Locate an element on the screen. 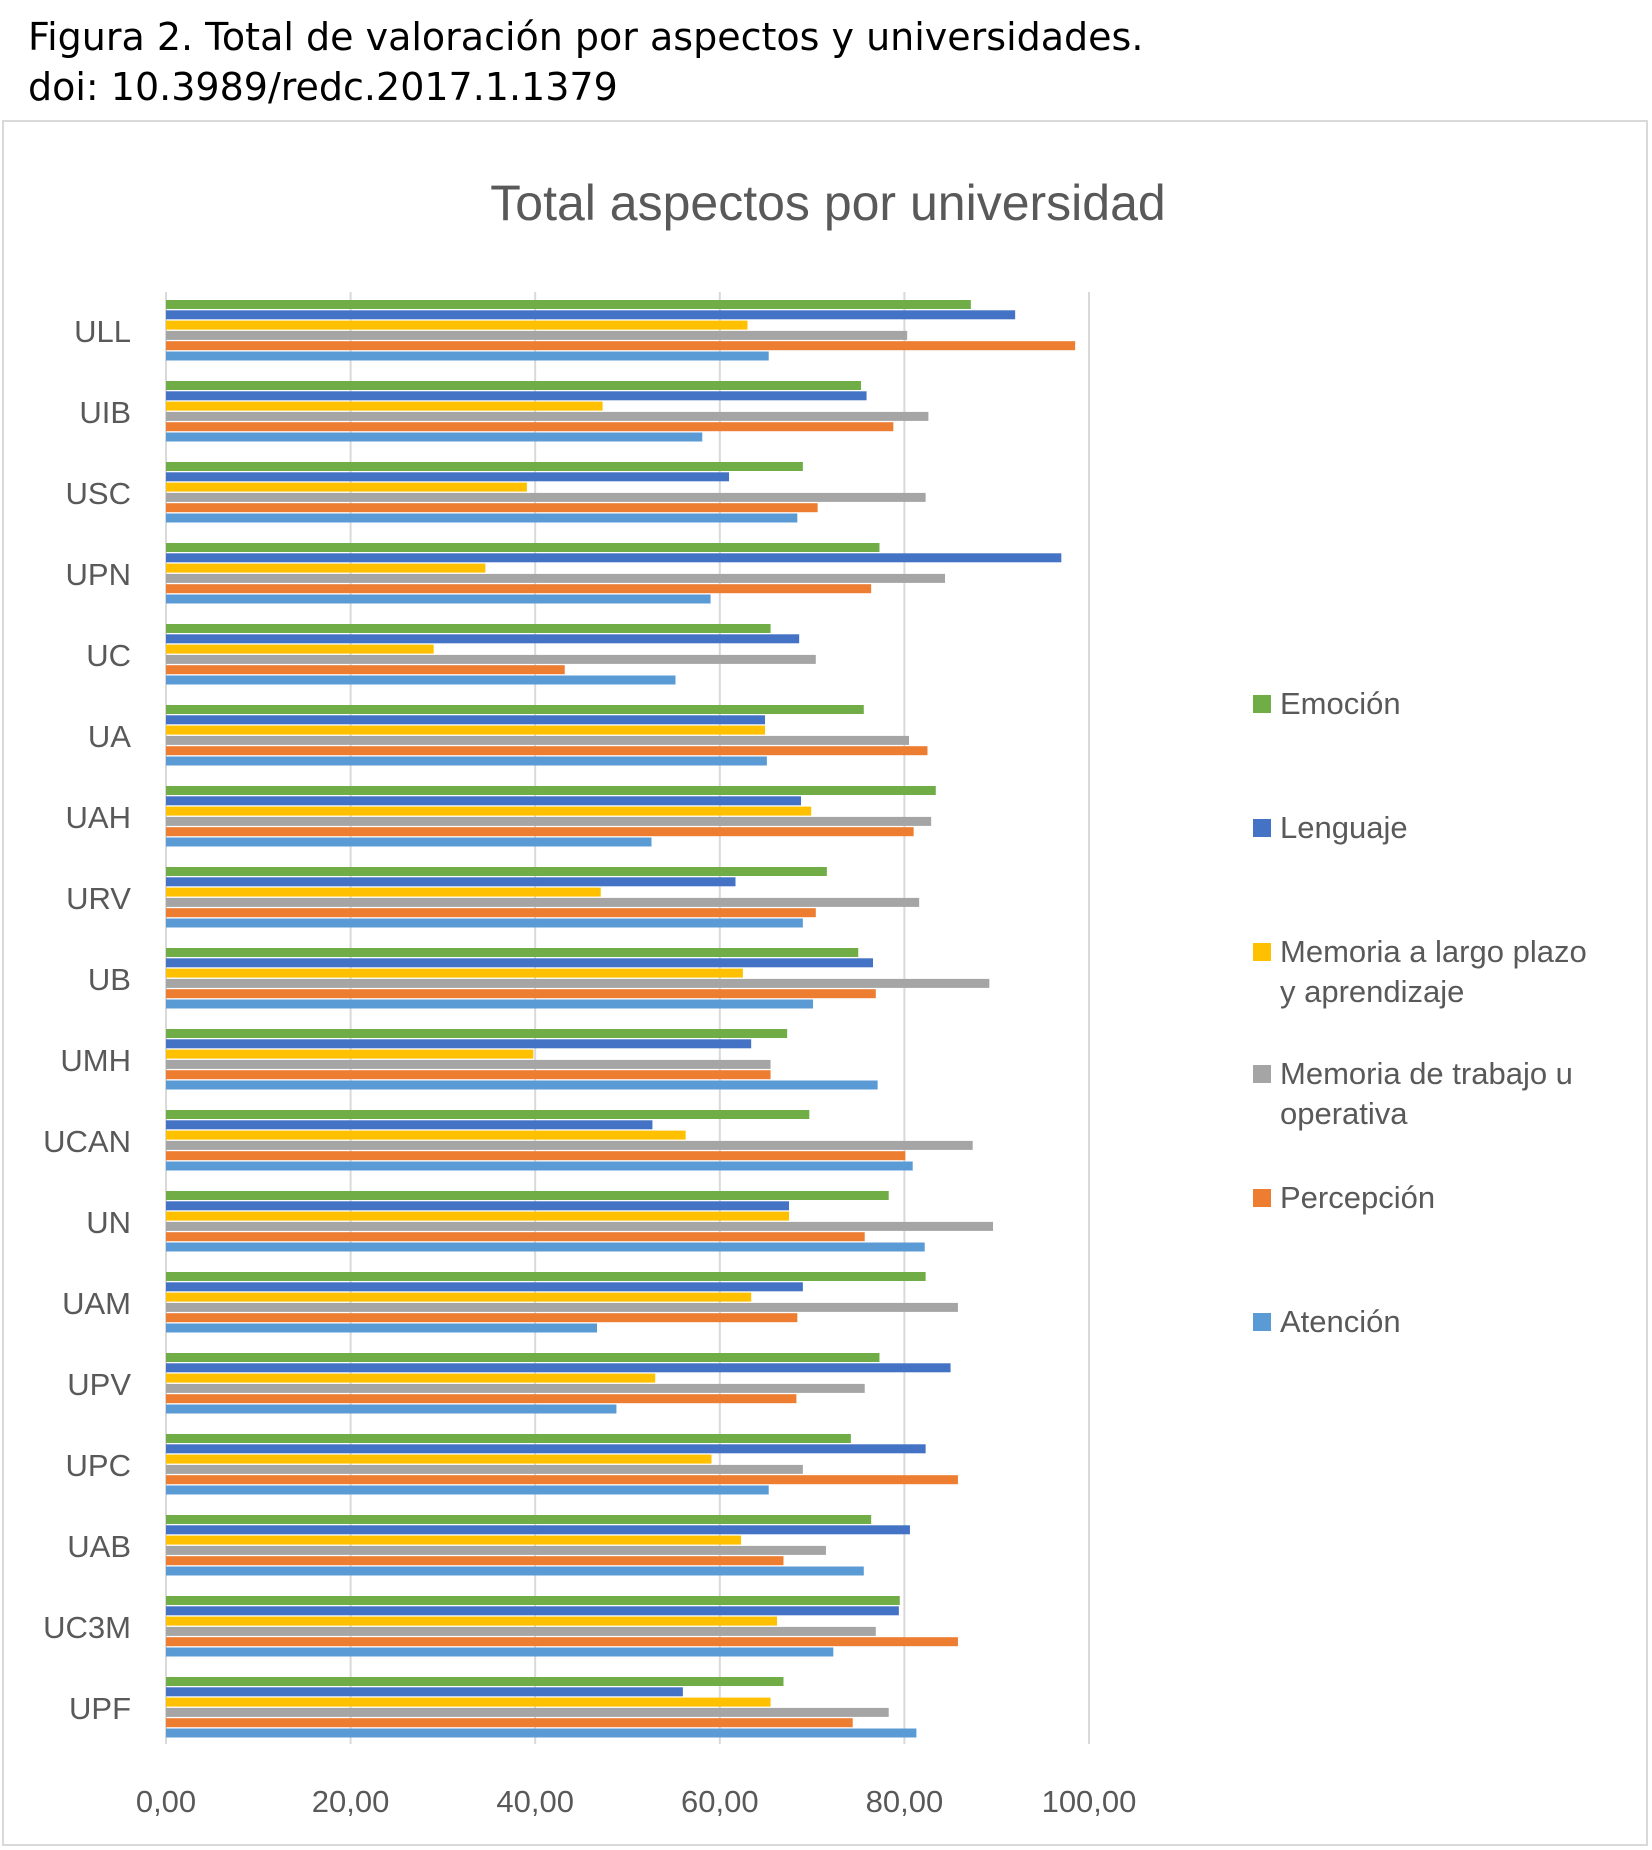 The width and height of the screenshot is (1652, 1850). legend-label: Memoria a largo plazo y aprendizaje is located at coordinates (1433, 971).